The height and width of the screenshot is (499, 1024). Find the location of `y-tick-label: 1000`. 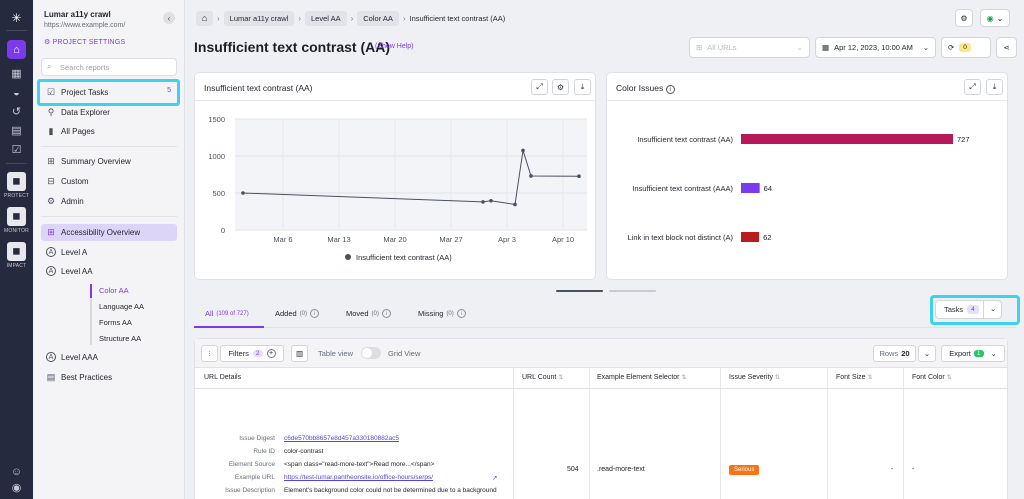

y-tick-label: 1000 is located at coordinates (216, 156).